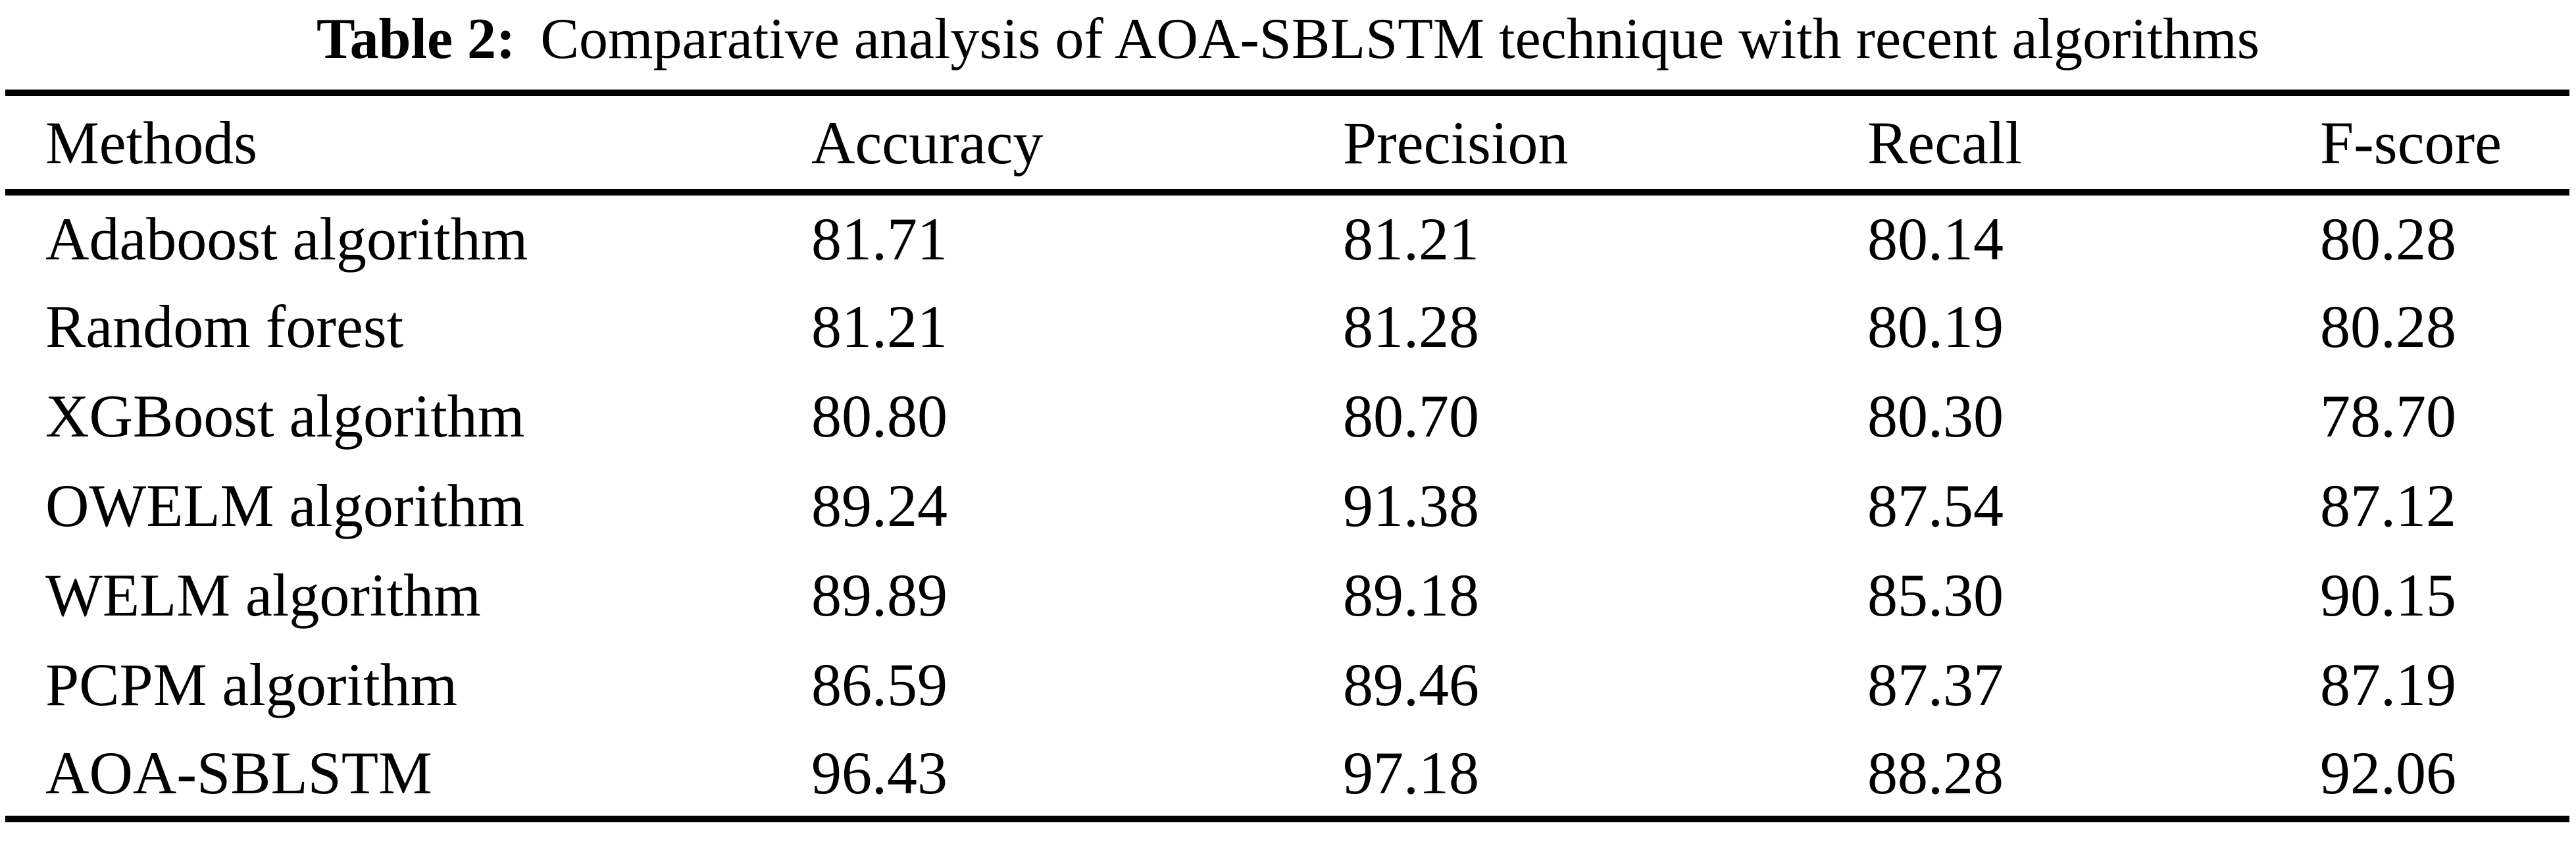  What do you see at coordinates (2388, 506) in the screenshot?
I see `value-cell: 87.12` at bounding box center [2388, 506].